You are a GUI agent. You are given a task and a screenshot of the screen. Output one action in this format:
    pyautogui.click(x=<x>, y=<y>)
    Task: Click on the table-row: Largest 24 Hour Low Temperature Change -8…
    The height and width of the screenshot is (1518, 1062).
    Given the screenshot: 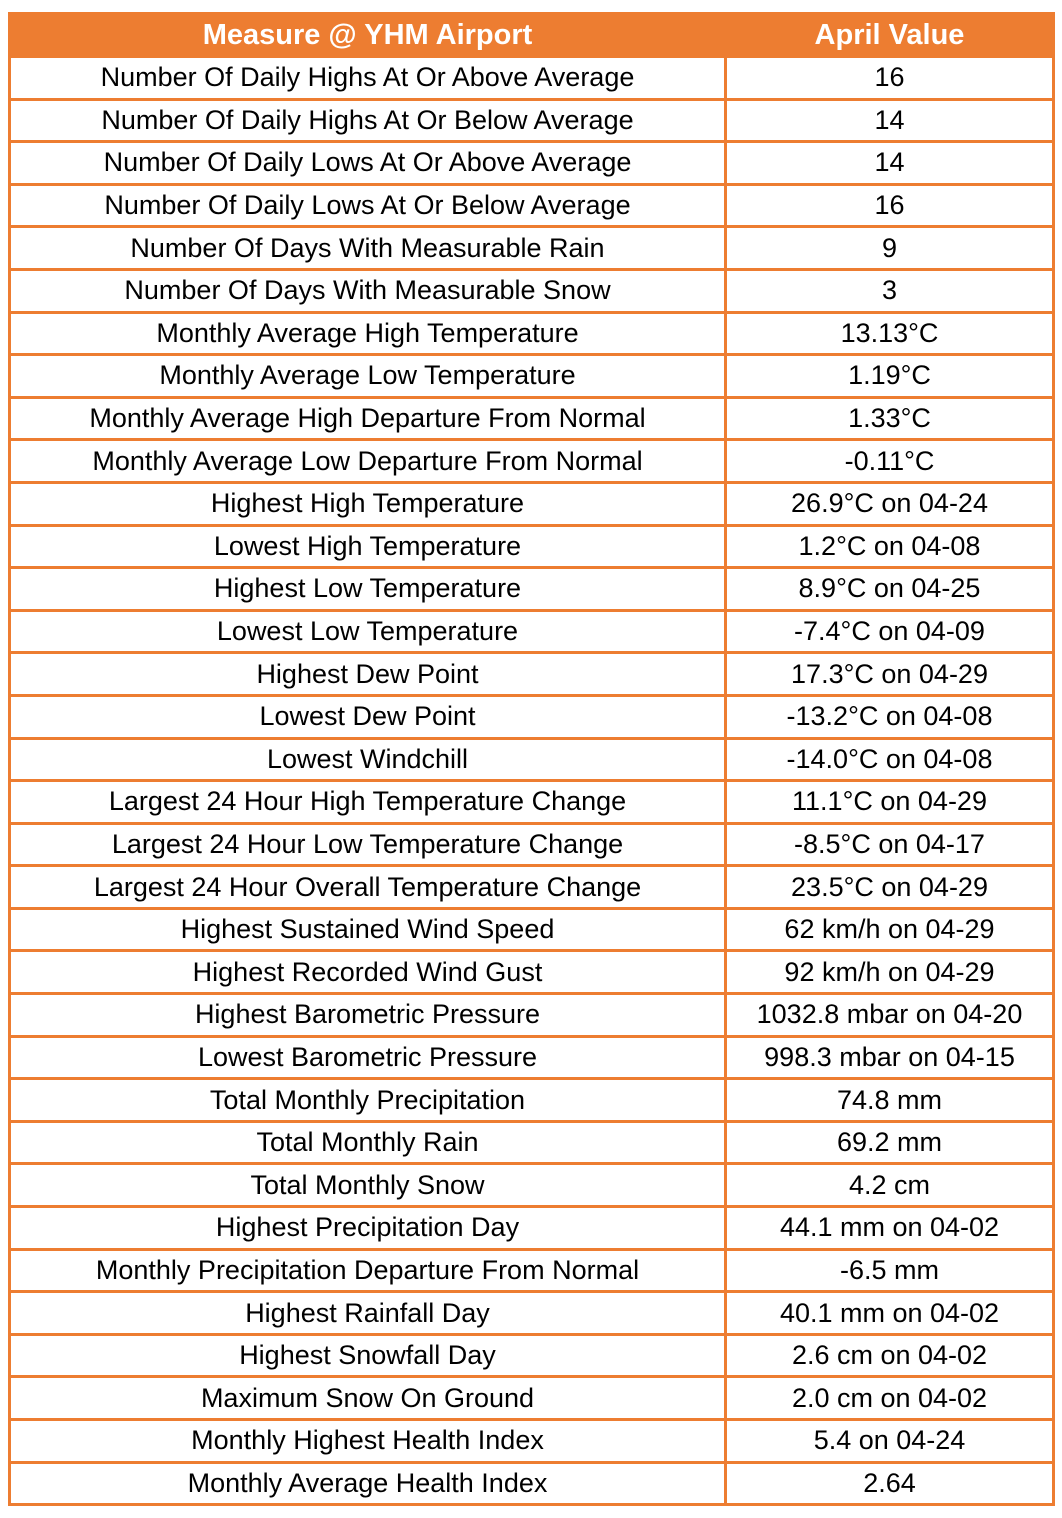 What is the action you would take?
    pyautogui.click(x=531, y=844)
    